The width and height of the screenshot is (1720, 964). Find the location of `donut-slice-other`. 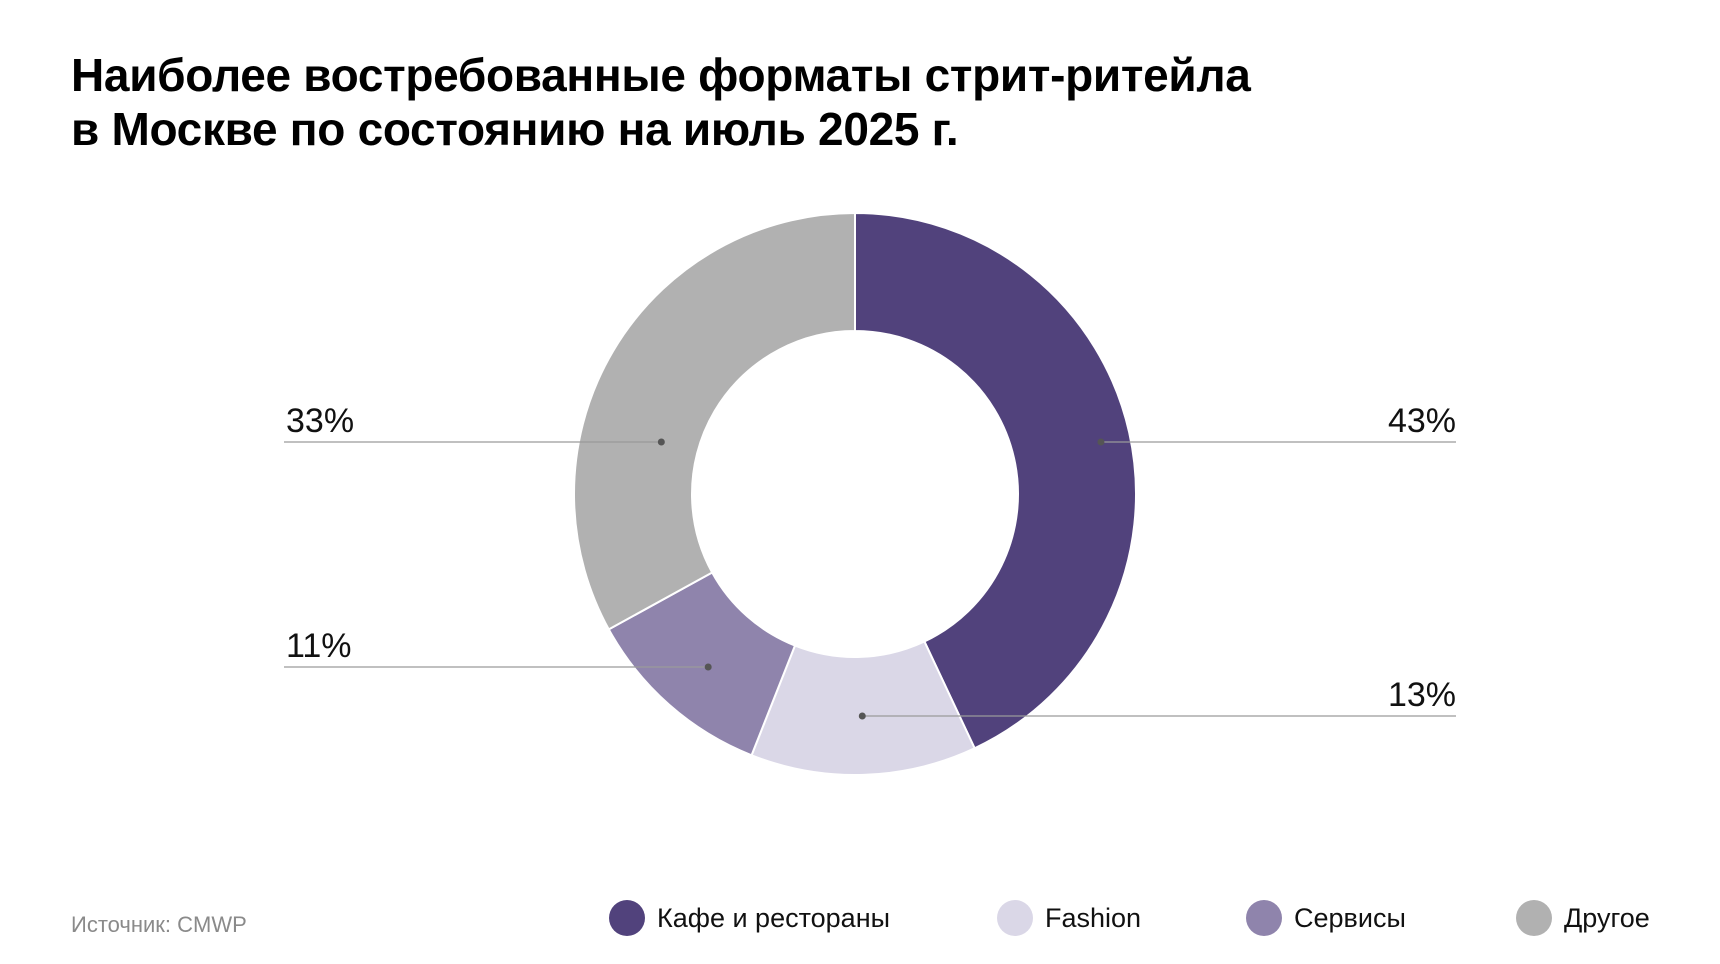

donut-slice-other is located at coordinates (714, 421).